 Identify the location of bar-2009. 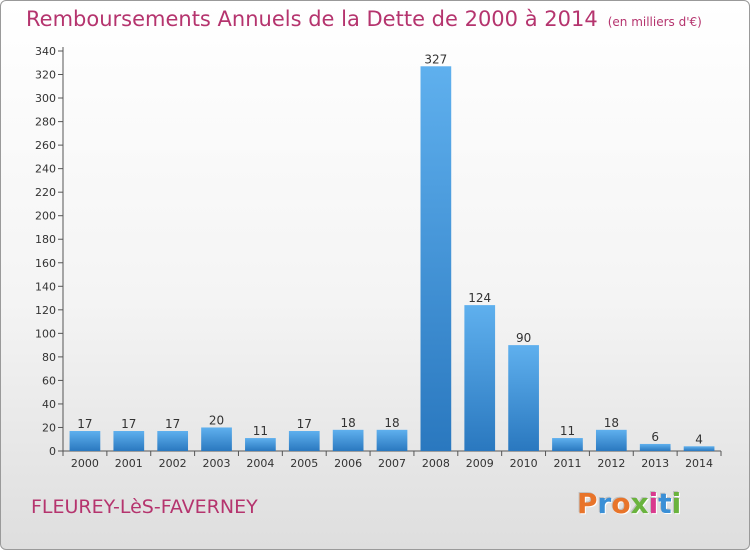
(480, 378).